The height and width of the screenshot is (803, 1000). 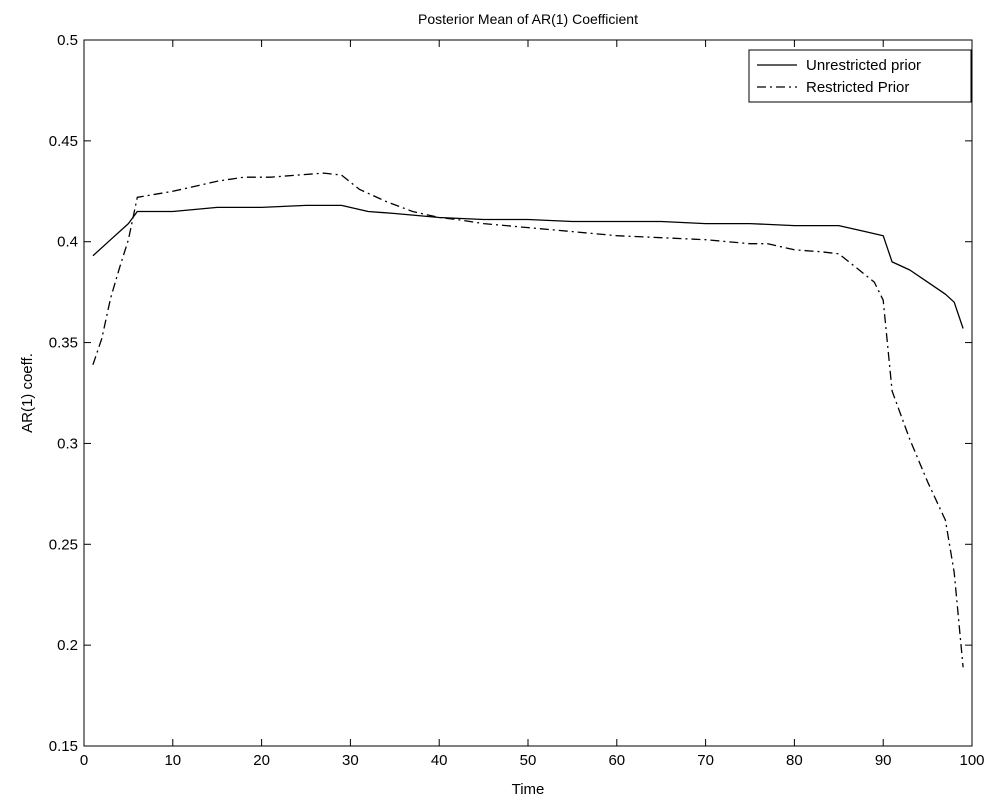 What do you see at coordinates (27, 393) in the screenshot?
I see `y-axis-label: AR(1) coeff.` at bounding box center [27, 393].